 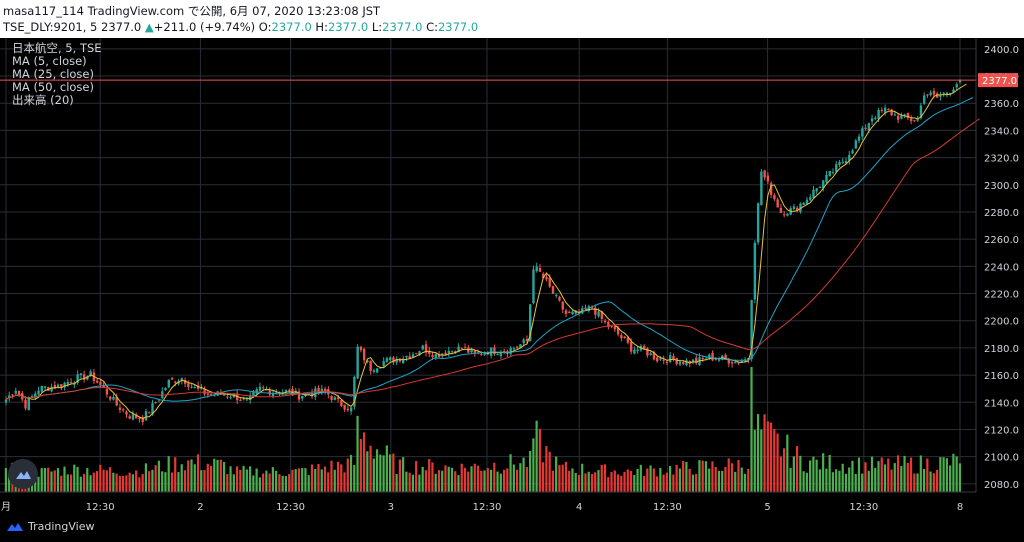 I want to click on legend-ma50: MA (50, close), so click(x=53, y=87).